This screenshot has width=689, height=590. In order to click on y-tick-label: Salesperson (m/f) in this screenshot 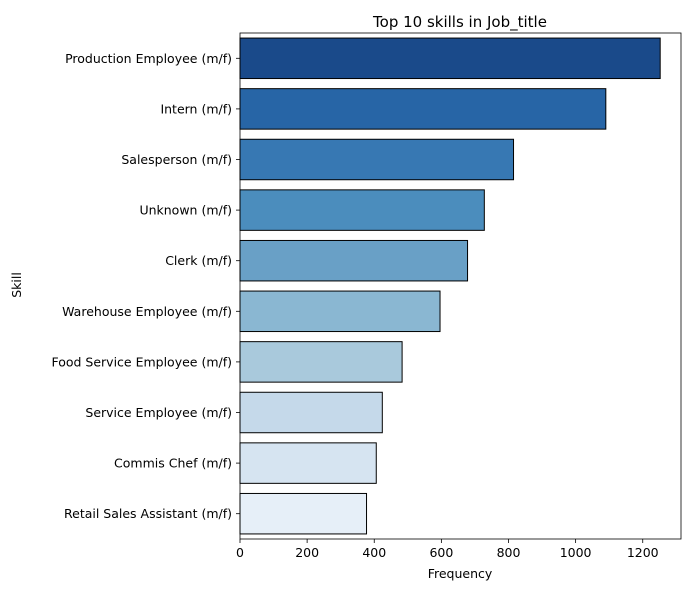, I will do `click(176, 159)`.